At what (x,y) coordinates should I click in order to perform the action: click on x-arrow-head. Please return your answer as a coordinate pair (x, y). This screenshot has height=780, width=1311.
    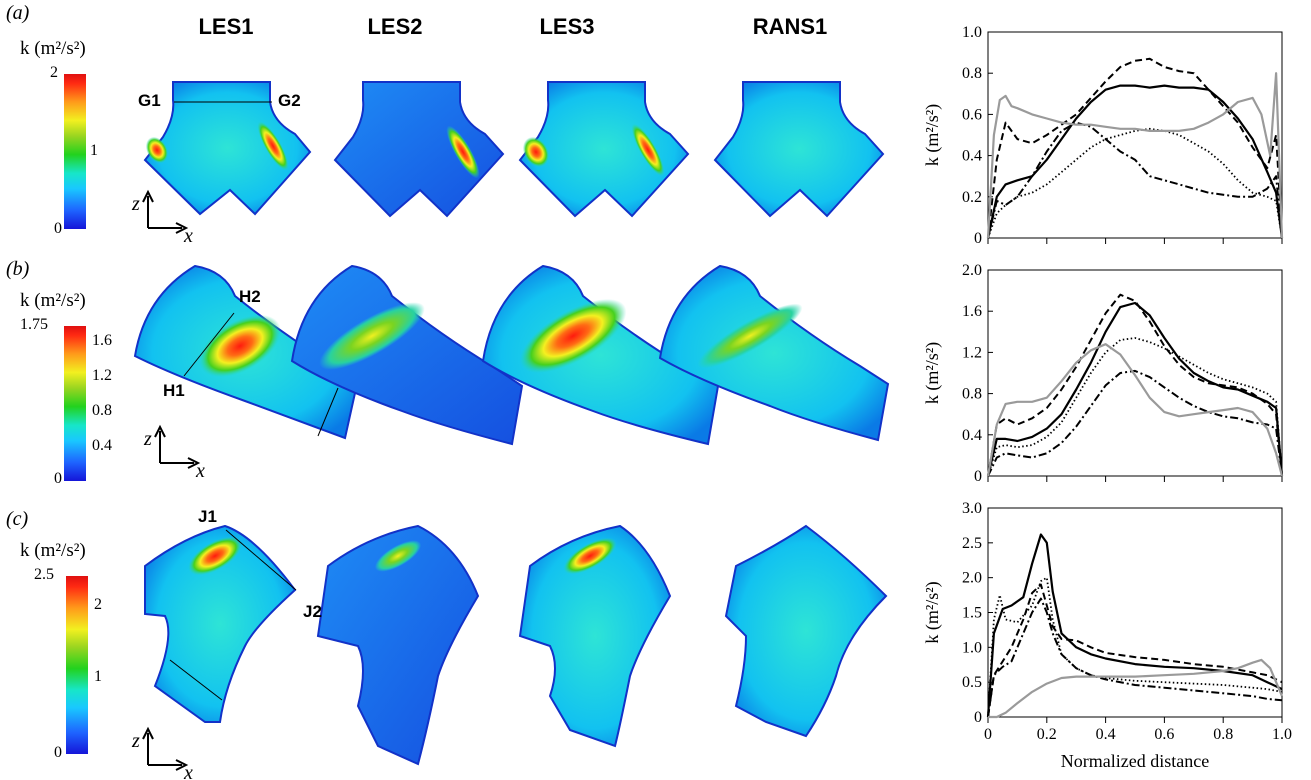
    Looking at the image, I should click on (182, 765).